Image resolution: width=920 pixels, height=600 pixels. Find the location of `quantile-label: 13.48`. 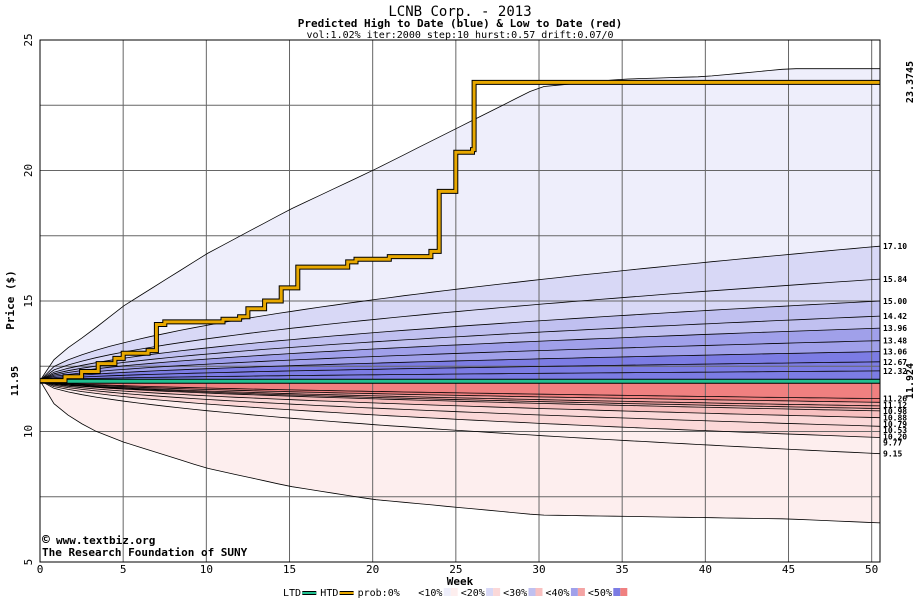

quantile-label: 13.48 is located at coordinates (895, 341).